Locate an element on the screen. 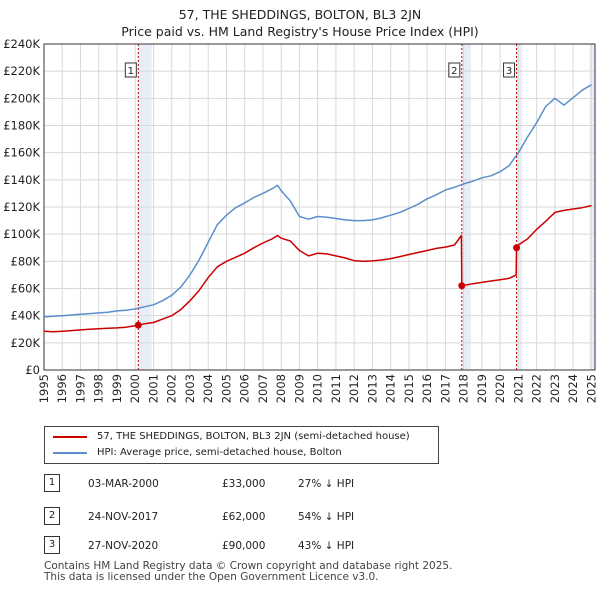 The width and height of the screenshot is (600, 590). x-tick-label: 2021 is located at coordinates (518, 388).